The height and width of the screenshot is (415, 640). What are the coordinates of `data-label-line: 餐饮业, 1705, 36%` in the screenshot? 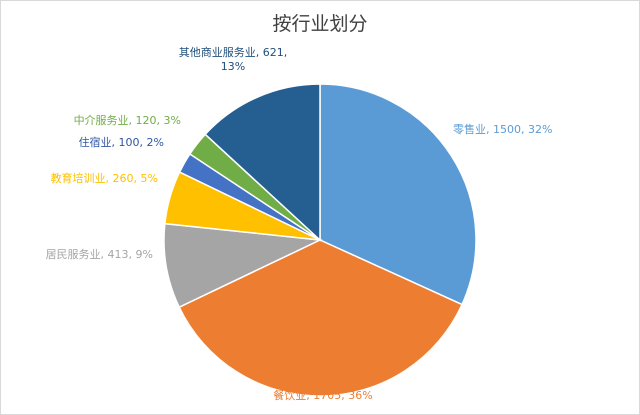 It's located at (322, 395).